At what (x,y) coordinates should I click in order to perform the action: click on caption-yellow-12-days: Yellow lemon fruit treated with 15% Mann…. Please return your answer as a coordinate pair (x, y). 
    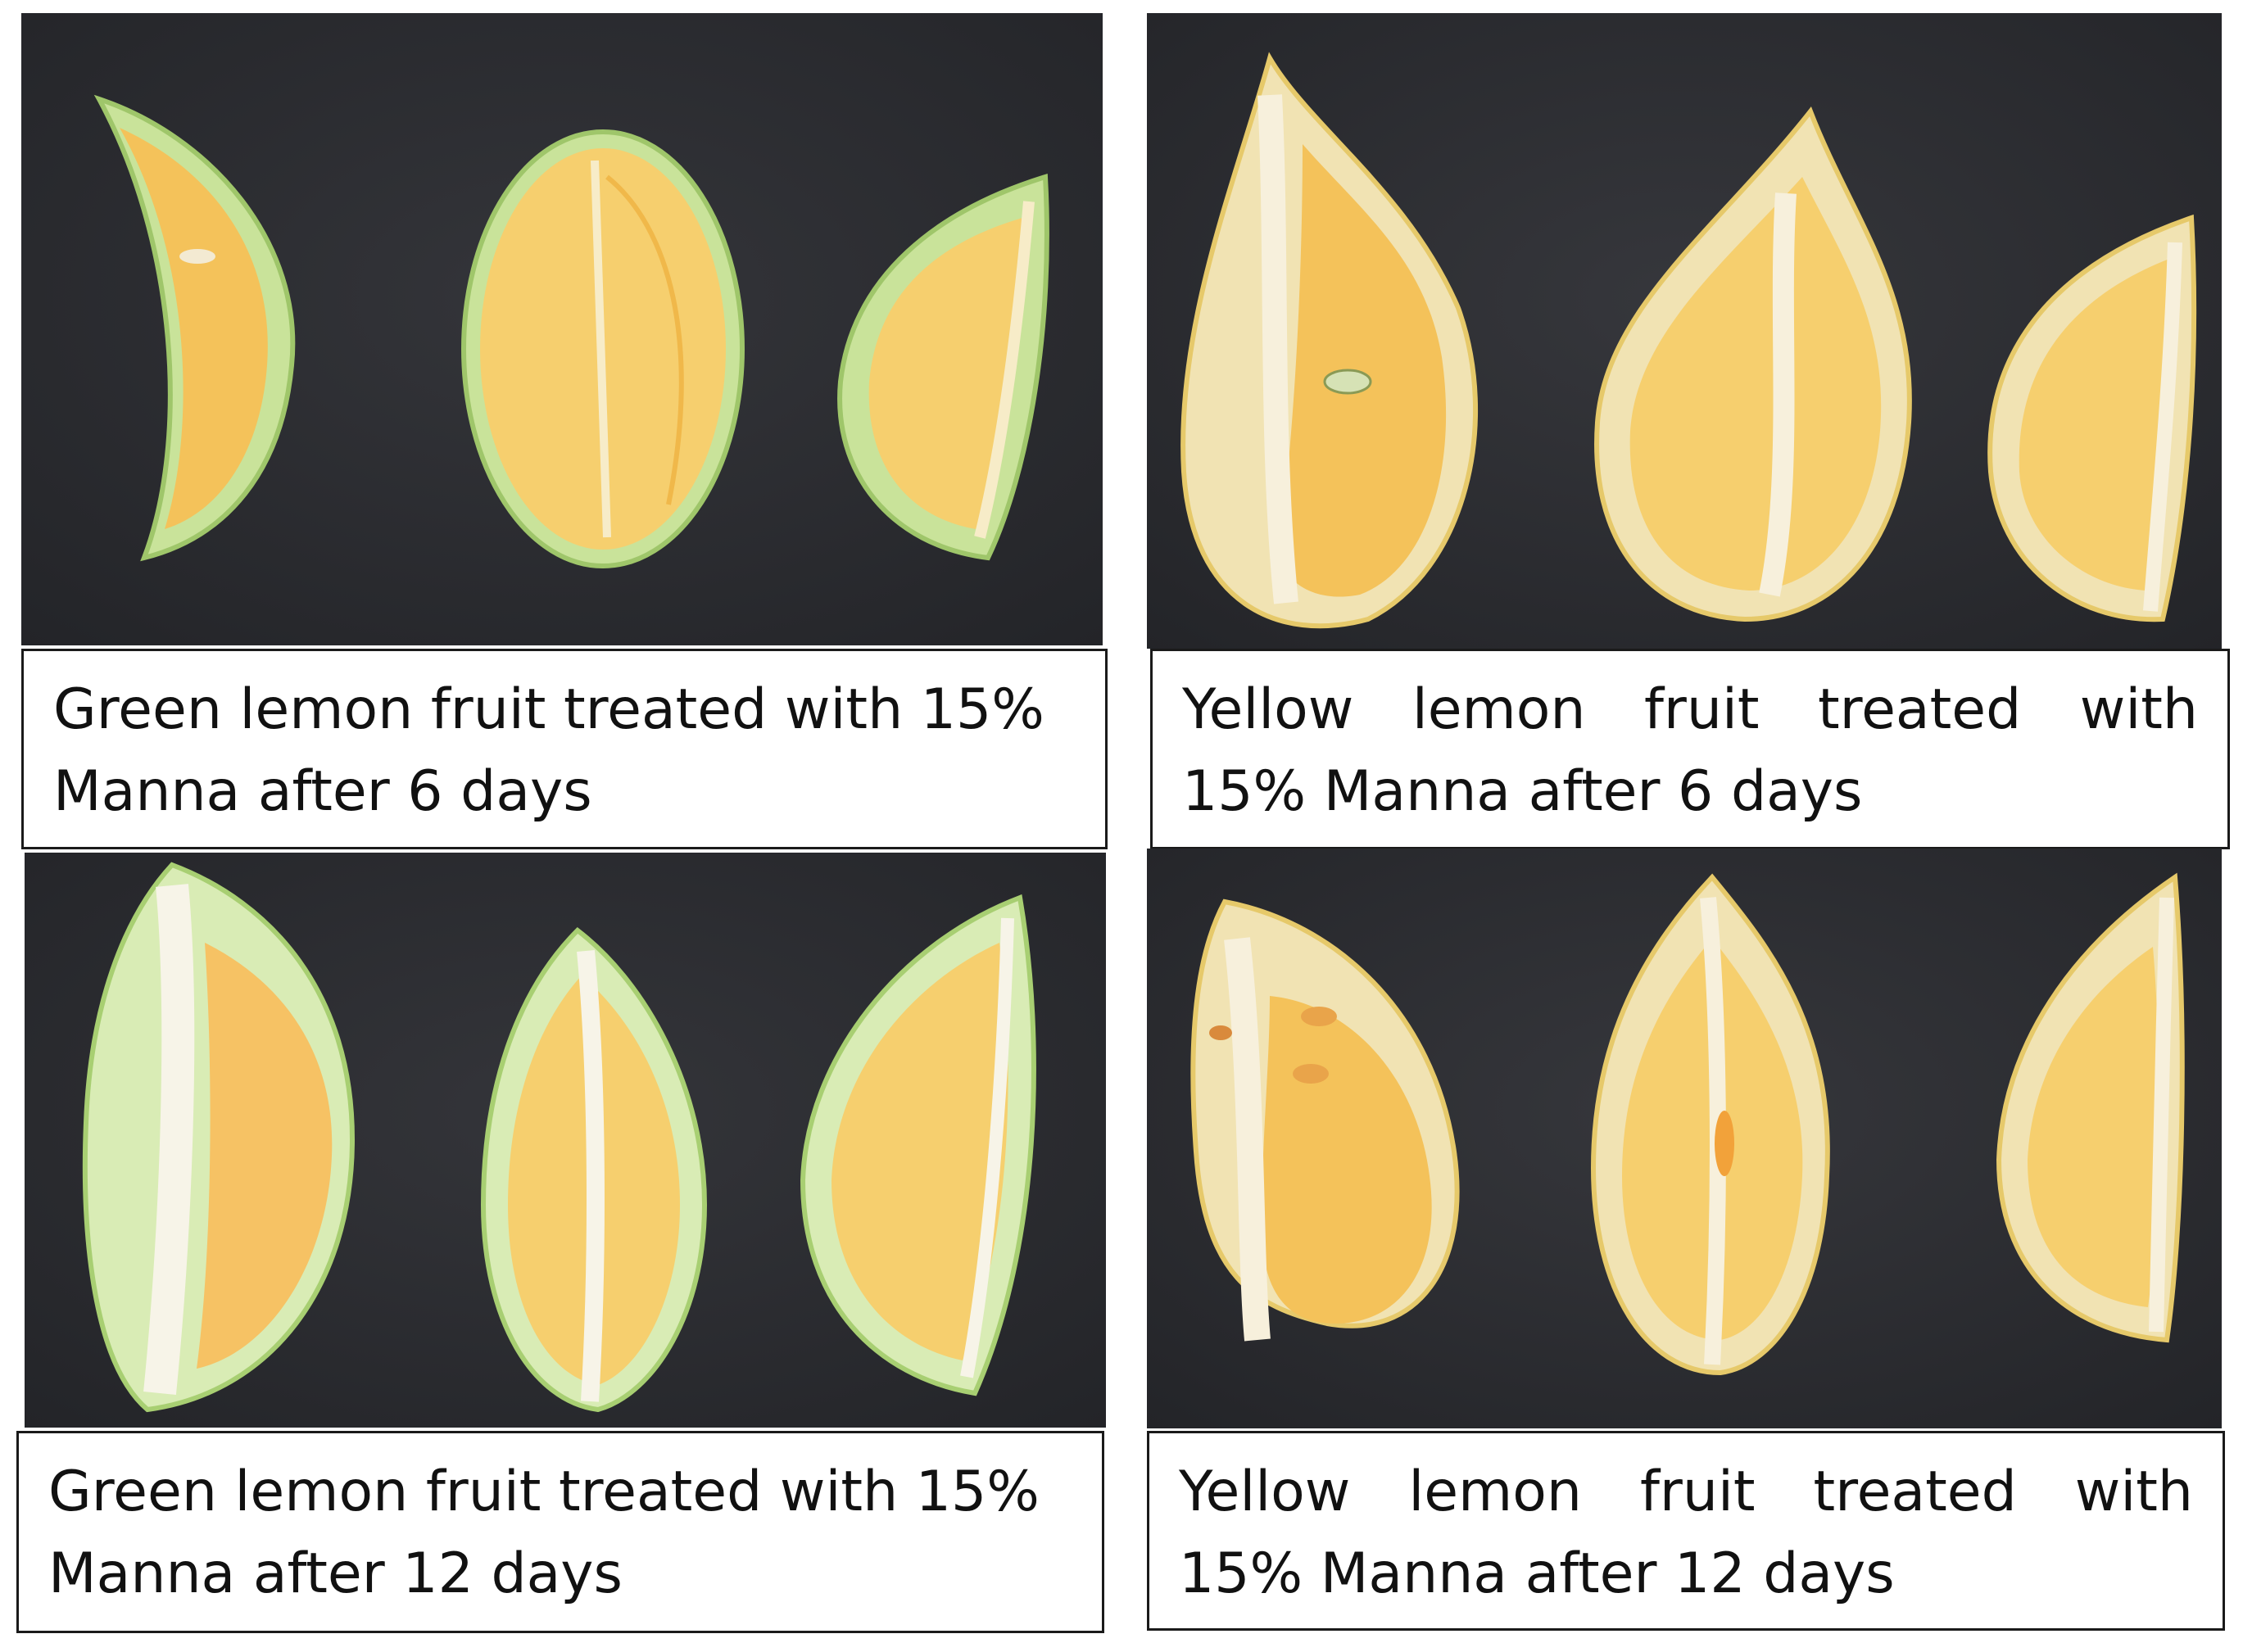
    Looking at the image, I should click on (1686, 1531).